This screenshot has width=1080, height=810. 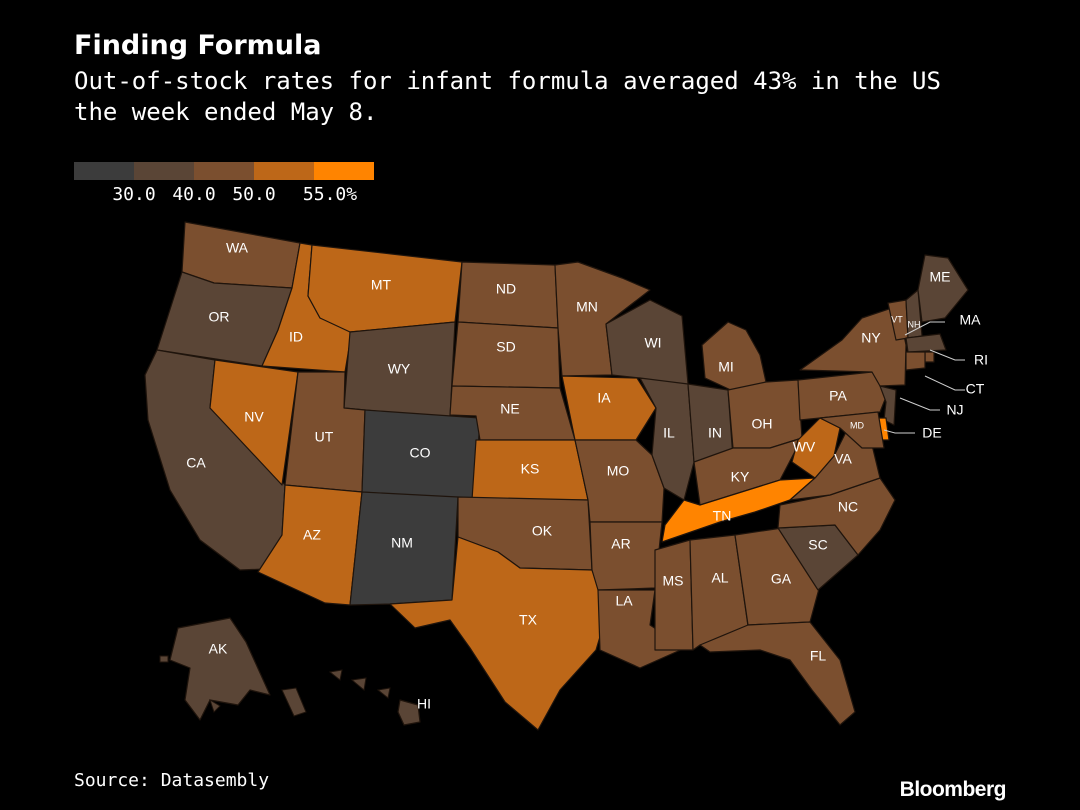 What do you see at coordinates (762, 424) in the screenshot?
I see `state-label-oh: OH` at bounding box center [762, 424].